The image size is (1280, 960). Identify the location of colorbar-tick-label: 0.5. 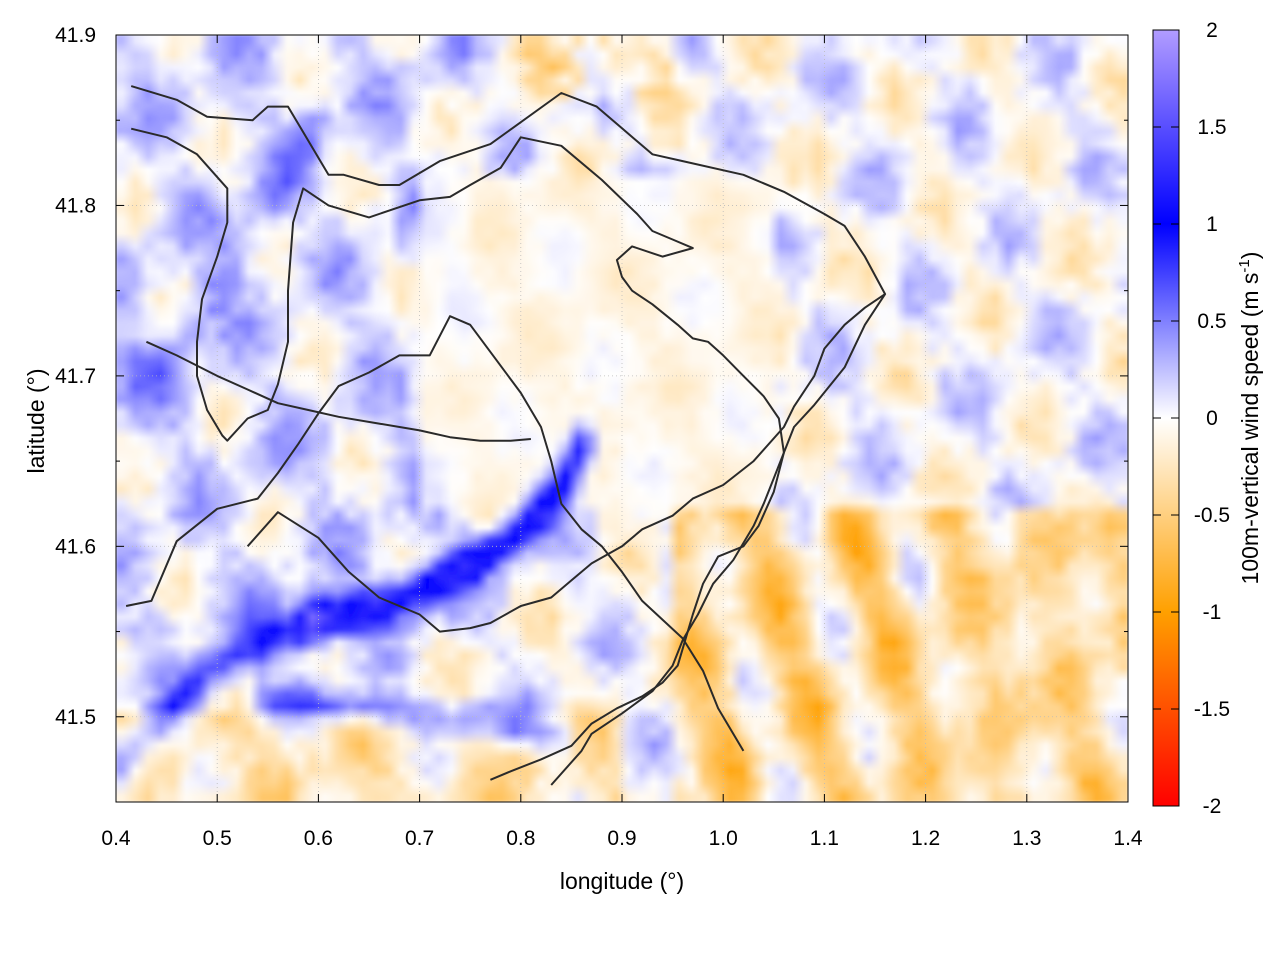
(1211, 321).